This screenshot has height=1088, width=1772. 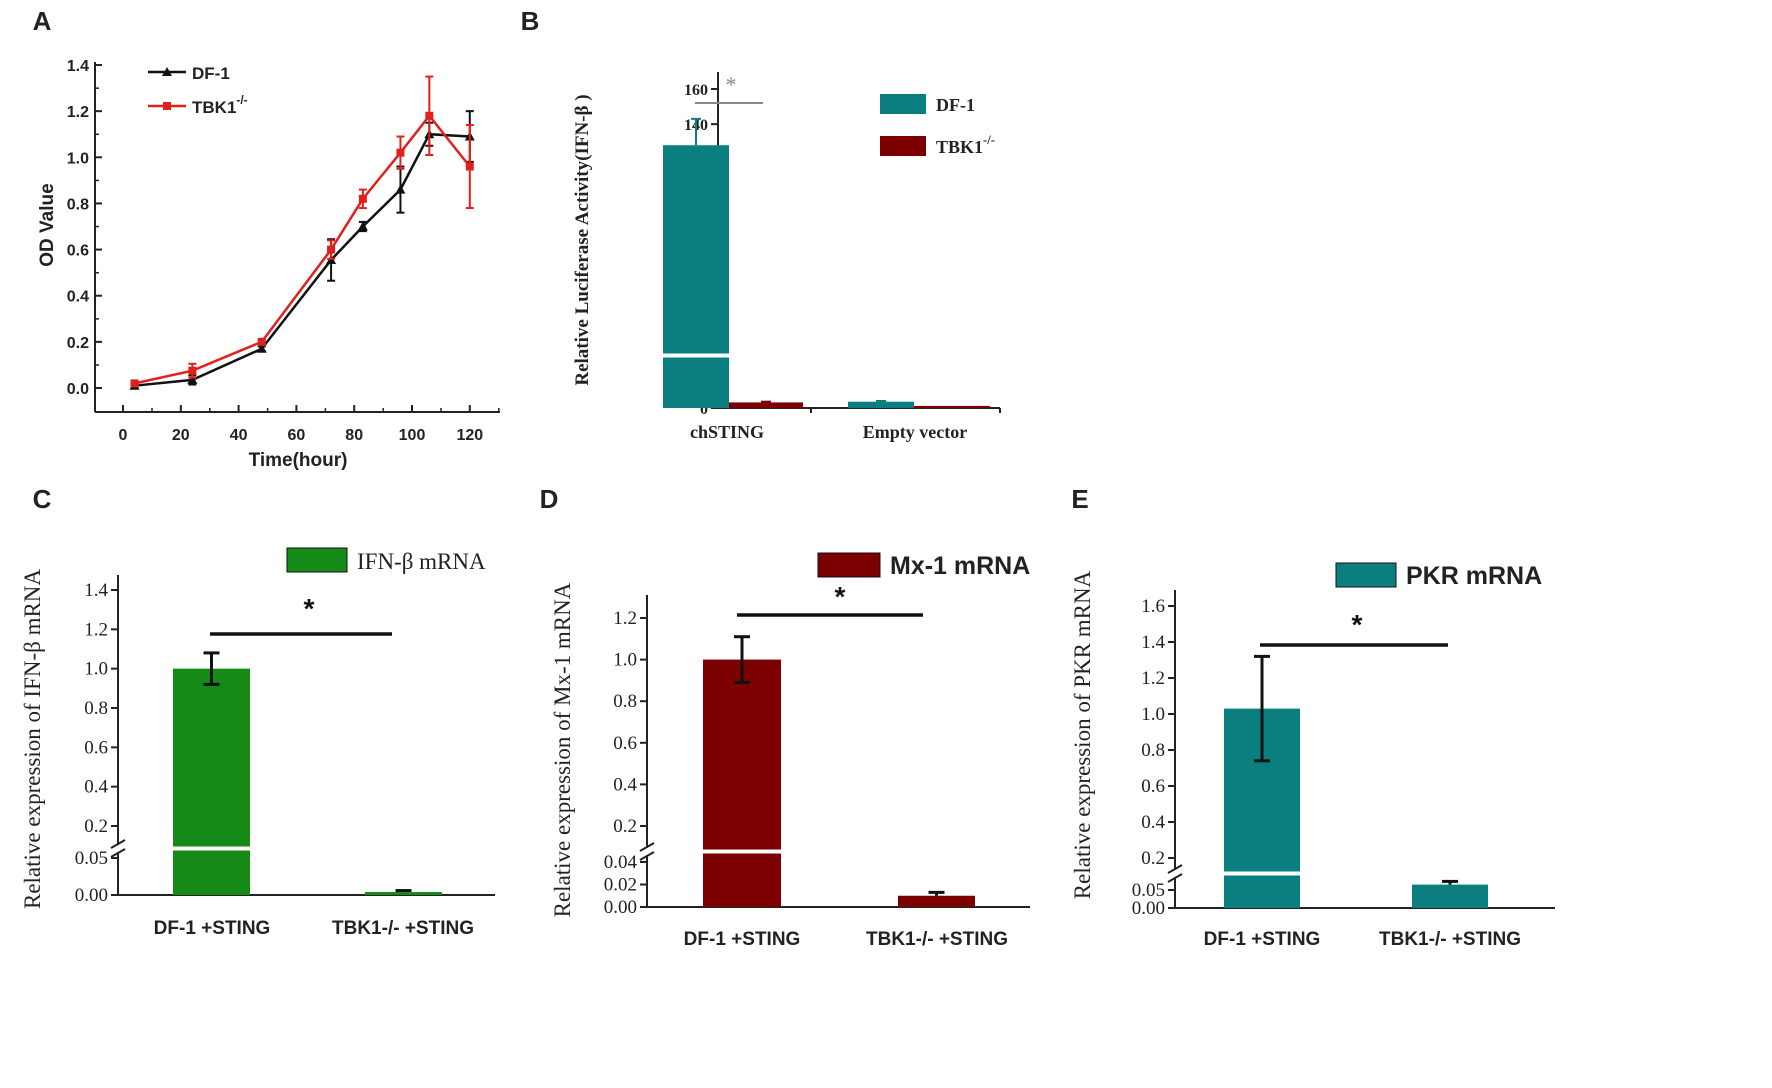 What do you see at coordinates (696, 90) in the screenshot?
I see `y-tick-label: 160` at bounding box center [696, 90].